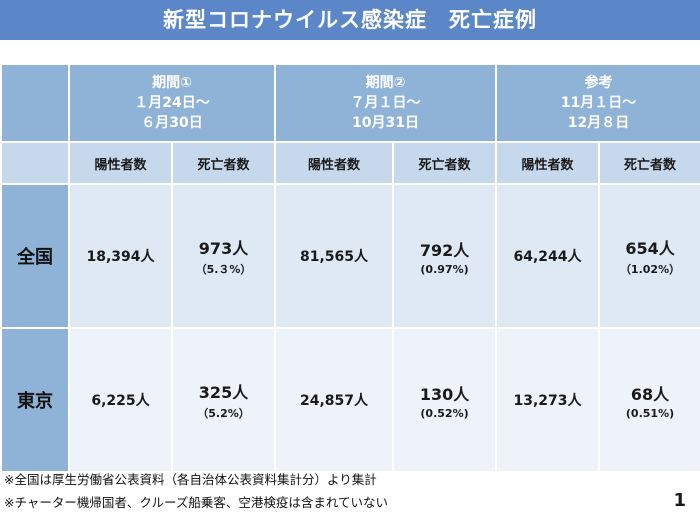  I want to click on death-count: 973人, so click(223, 248).